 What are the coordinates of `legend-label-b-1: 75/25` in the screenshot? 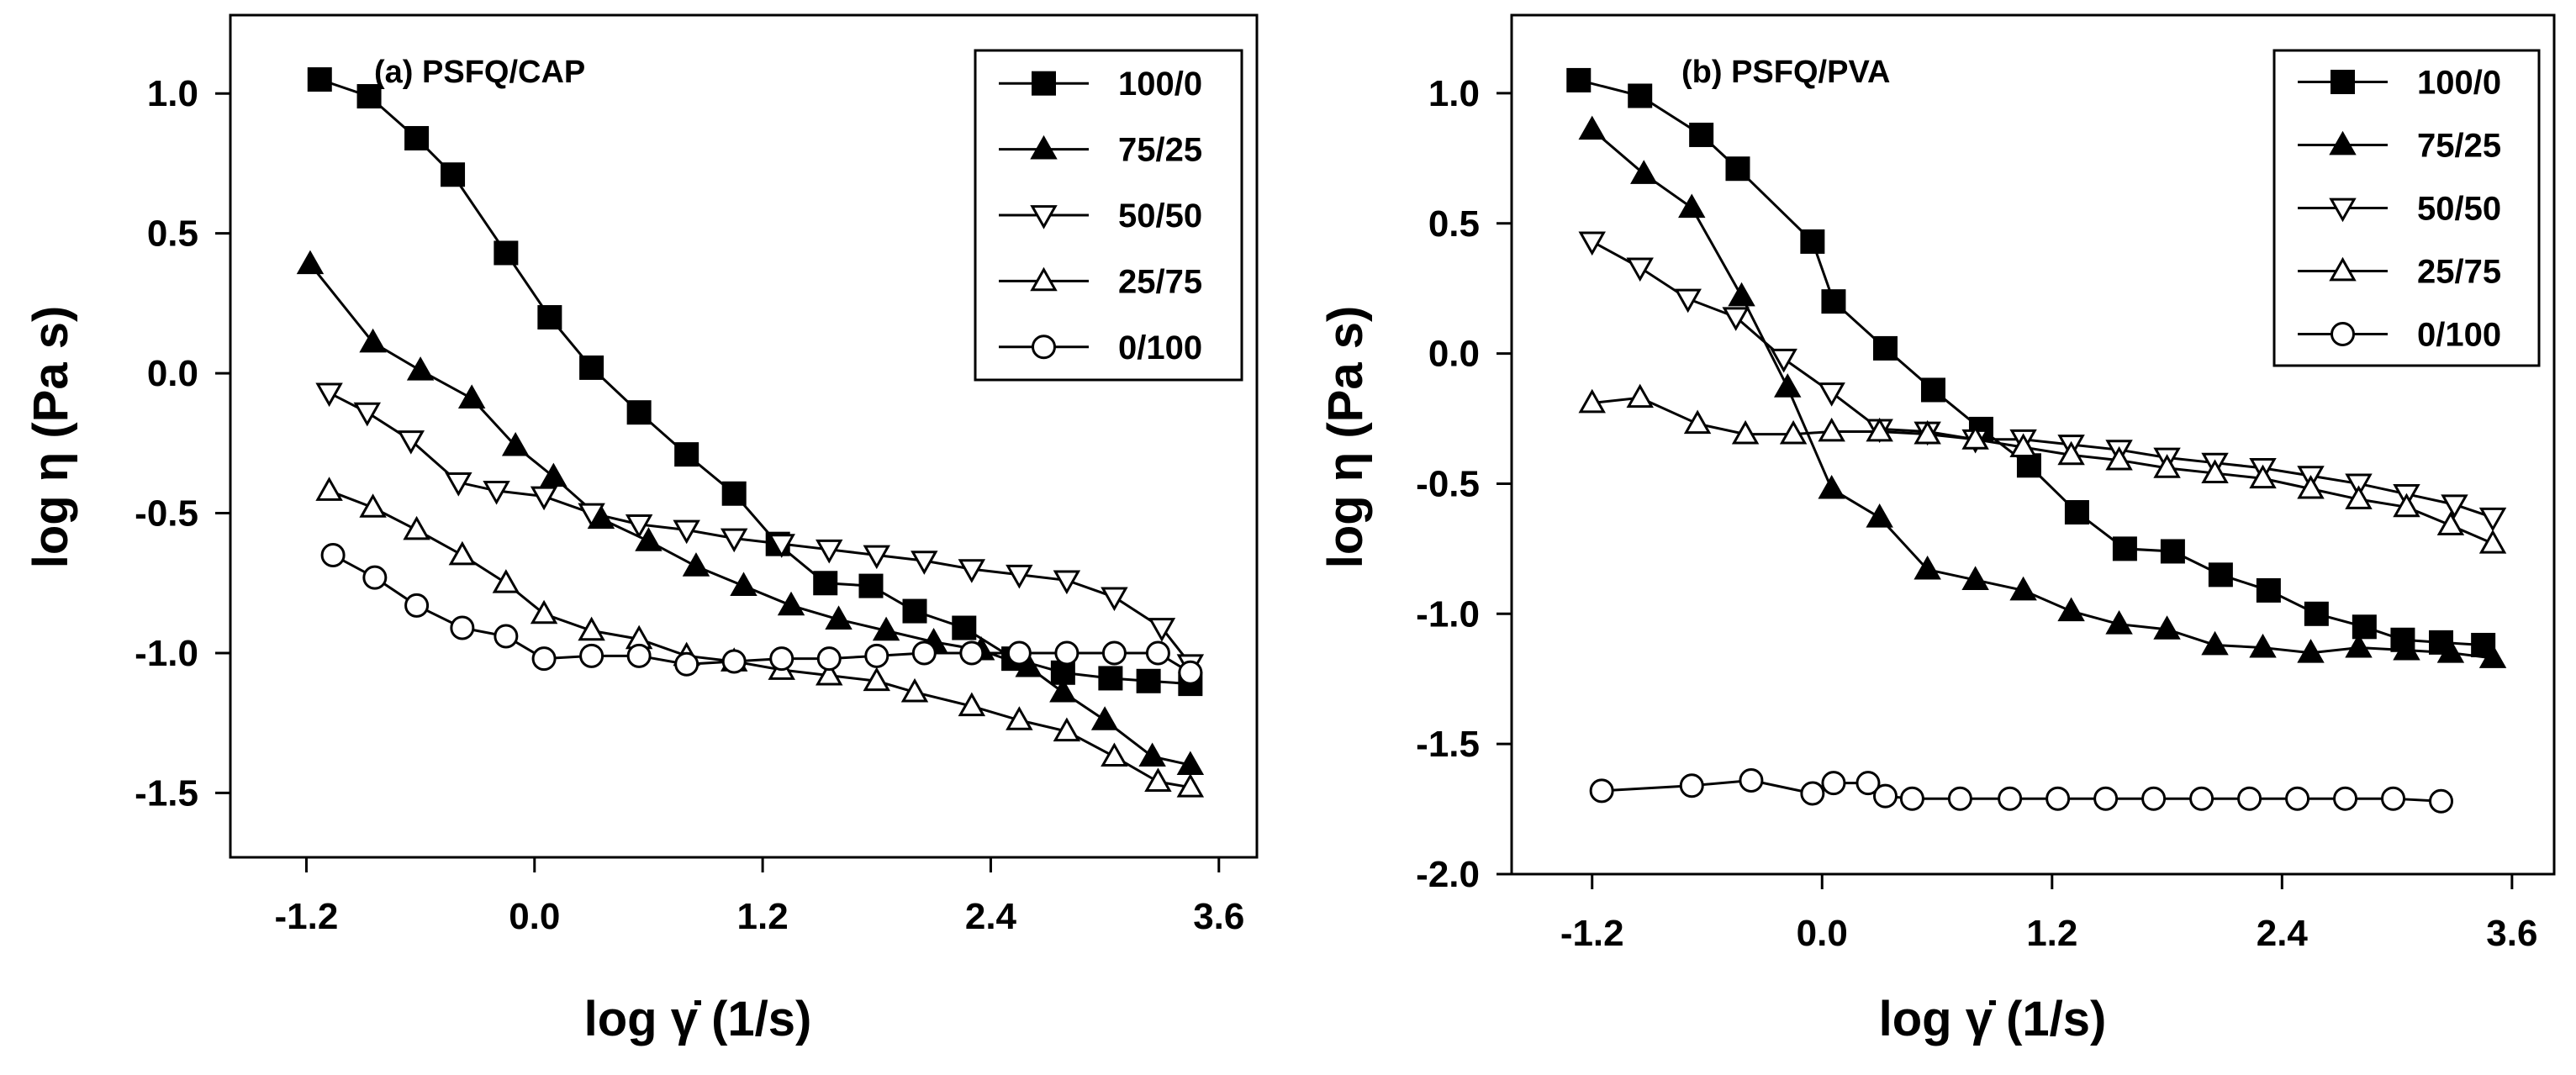 It's located at (2459, 146).